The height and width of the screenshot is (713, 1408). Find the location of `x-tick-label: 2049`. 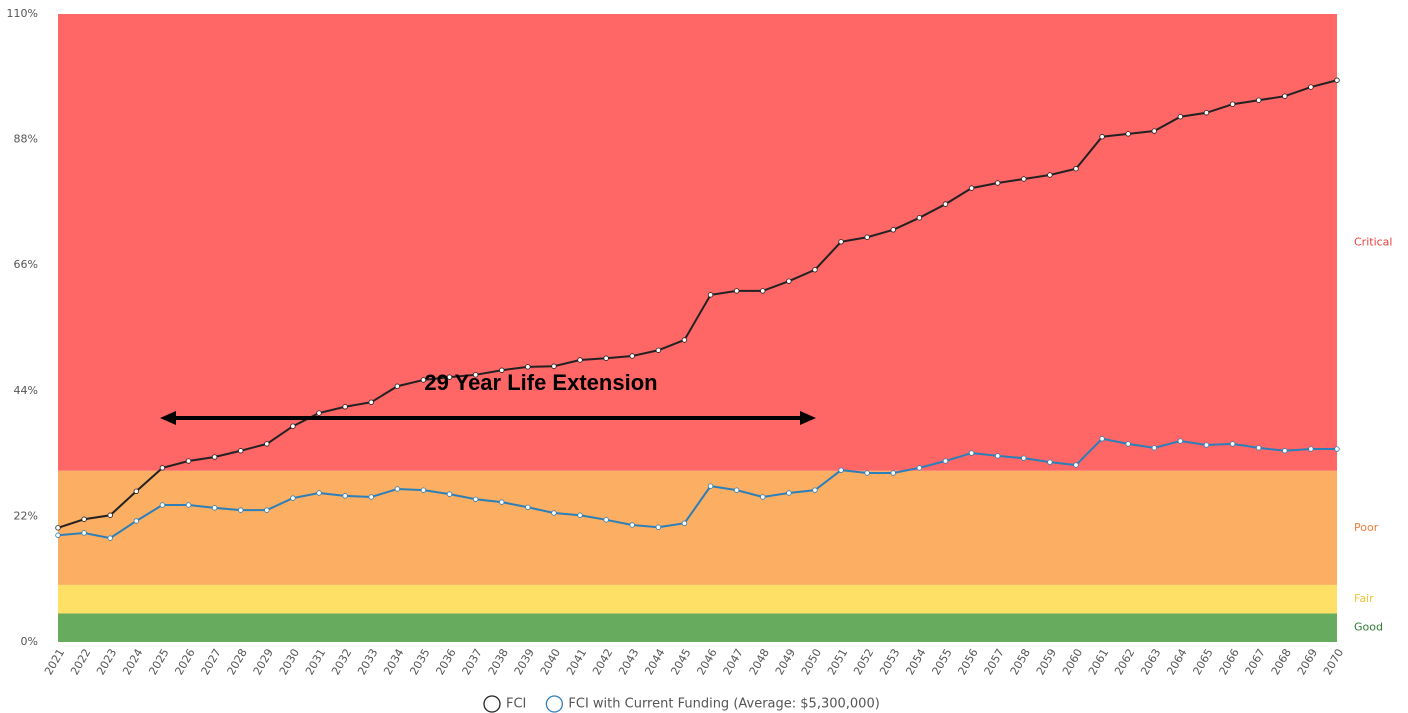

x-tick-label: 2049 is located at coordinates (785, 662).